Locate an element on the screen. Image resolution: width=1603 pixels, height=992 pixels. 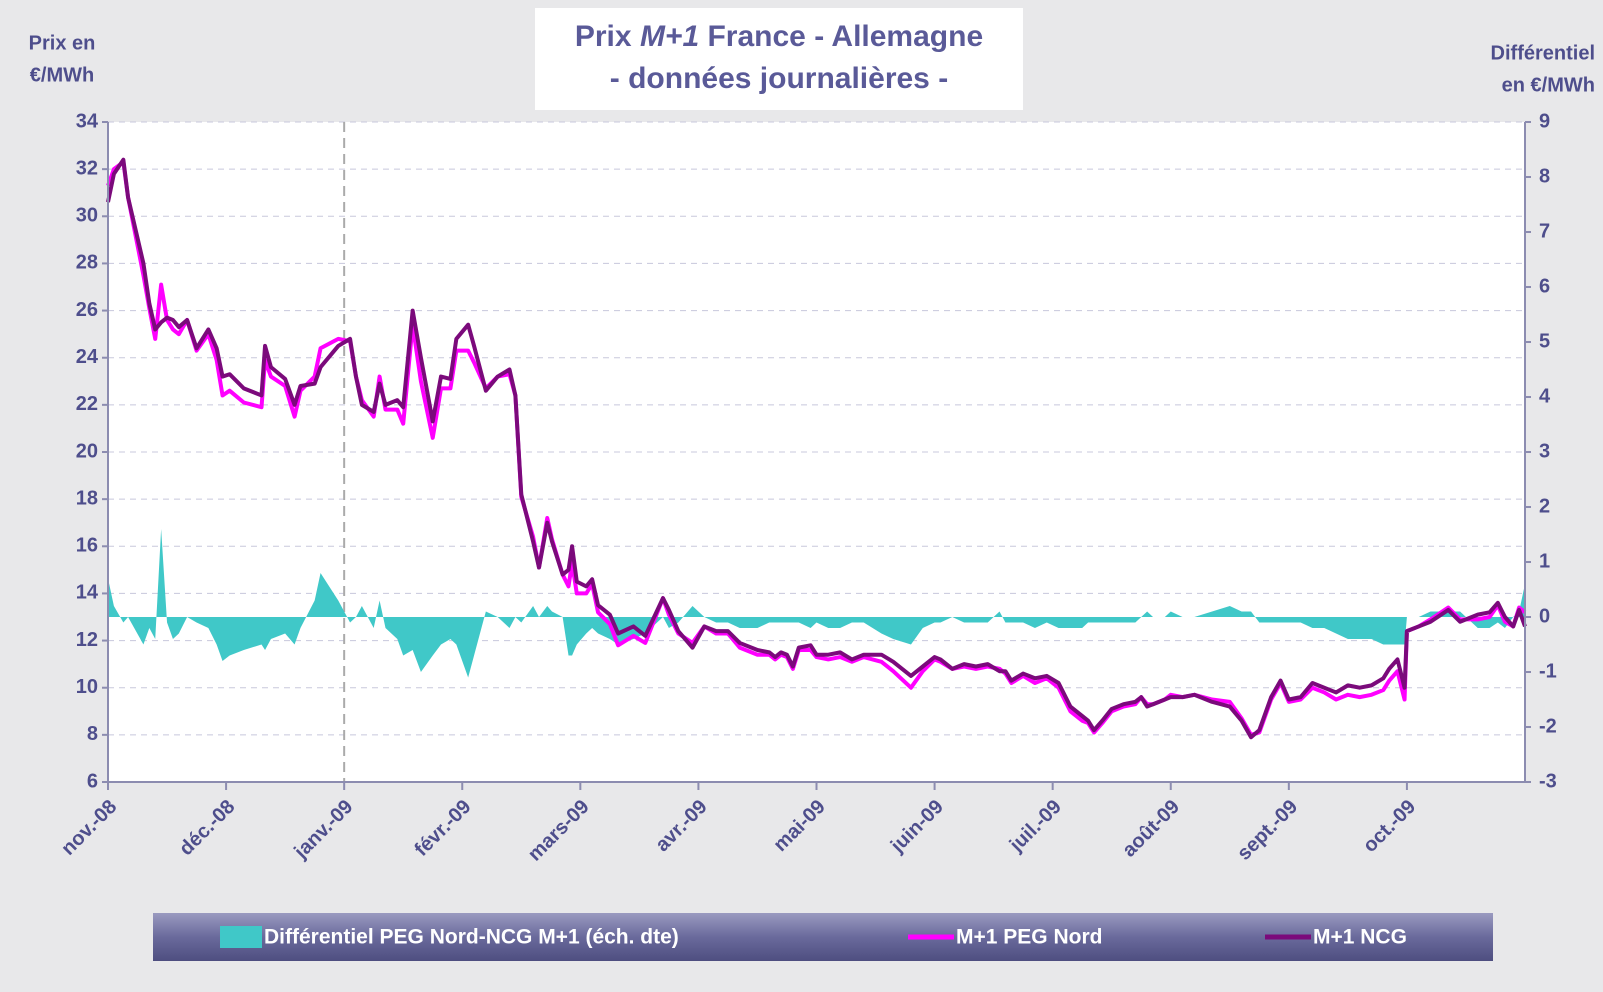
legend-swatch is located at coordinates (241, 937).